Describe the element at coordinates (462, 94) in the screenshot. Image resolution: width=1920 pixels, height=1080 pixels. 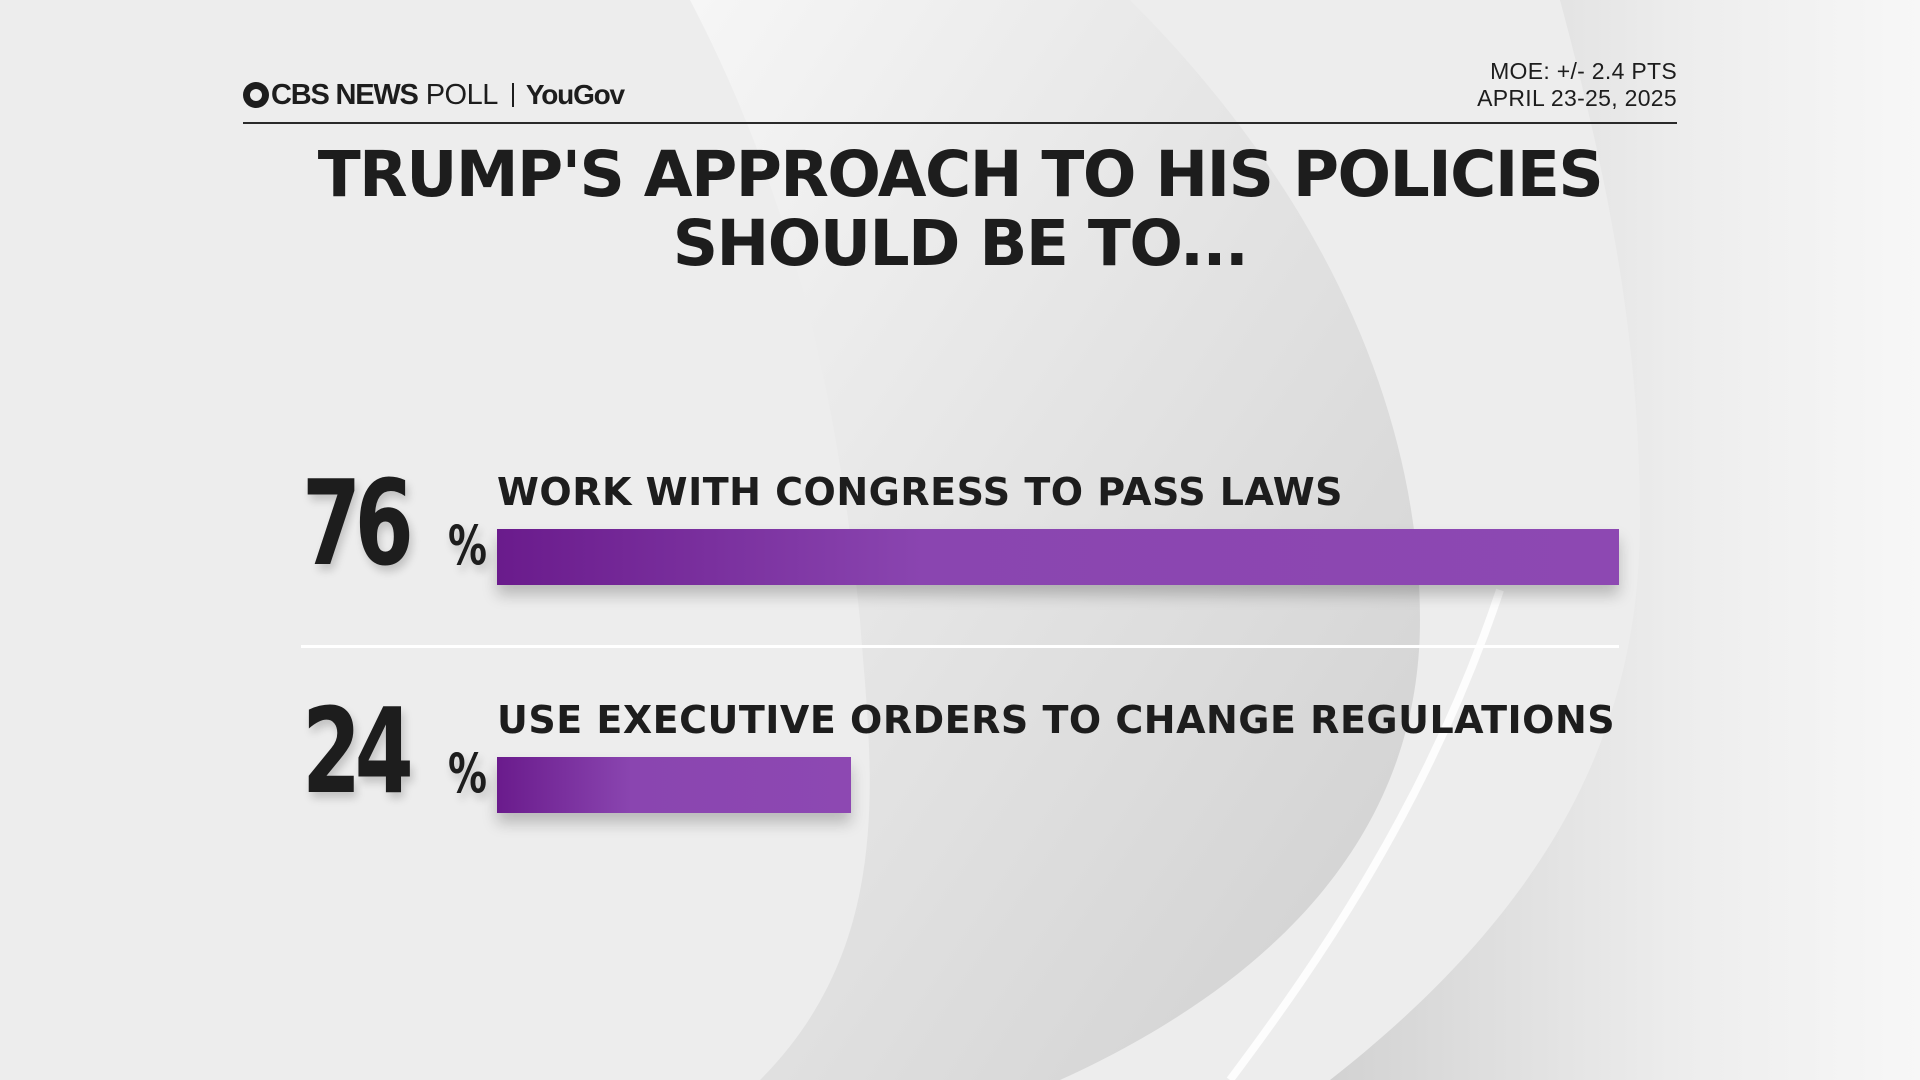
I see `brand-poll-text: POLL` at that location.